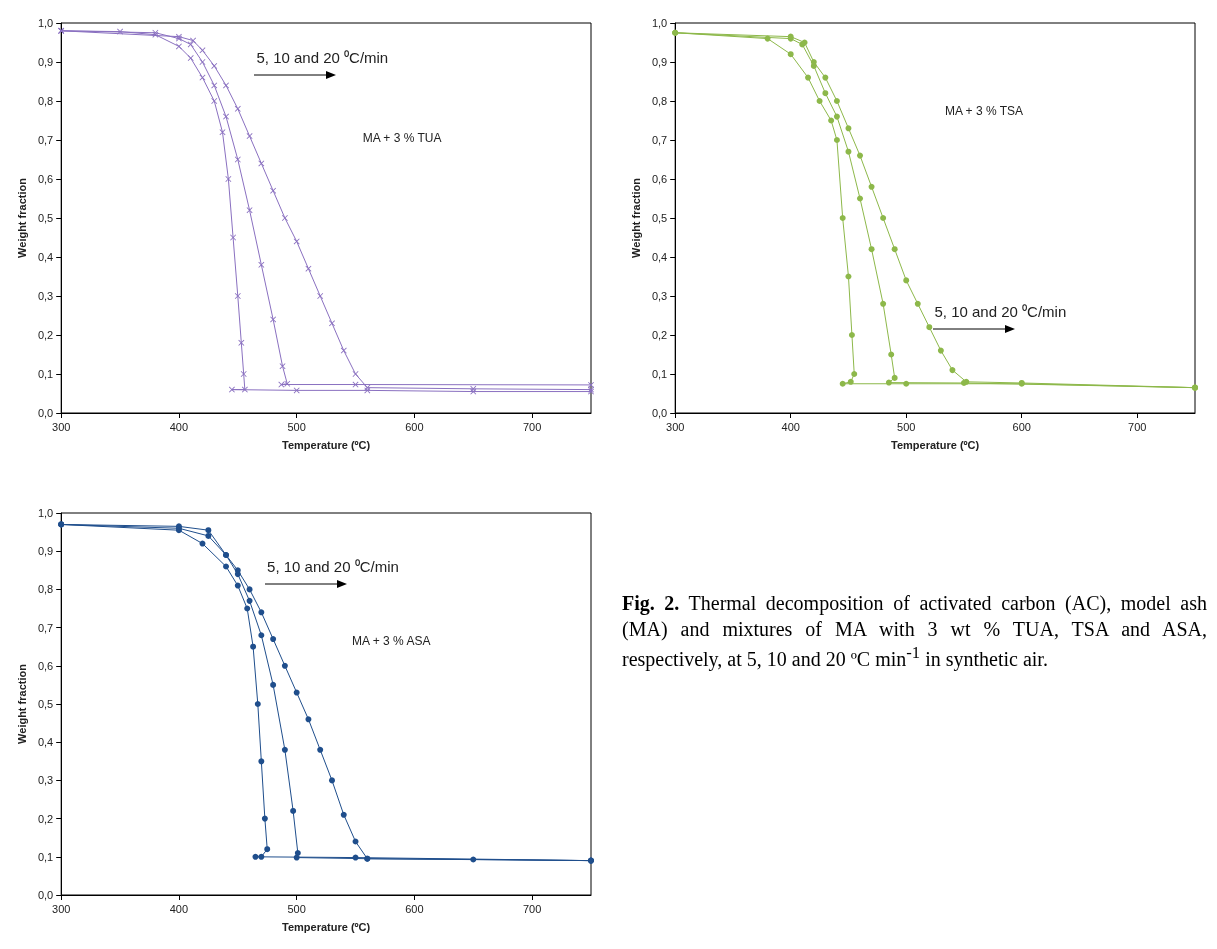 Image resolution: width=1217 pixels, height=949 pixels. Describe the element at coordinates (651, 603) in the screenshot. I see `caption: Fig. 2.` at that location.